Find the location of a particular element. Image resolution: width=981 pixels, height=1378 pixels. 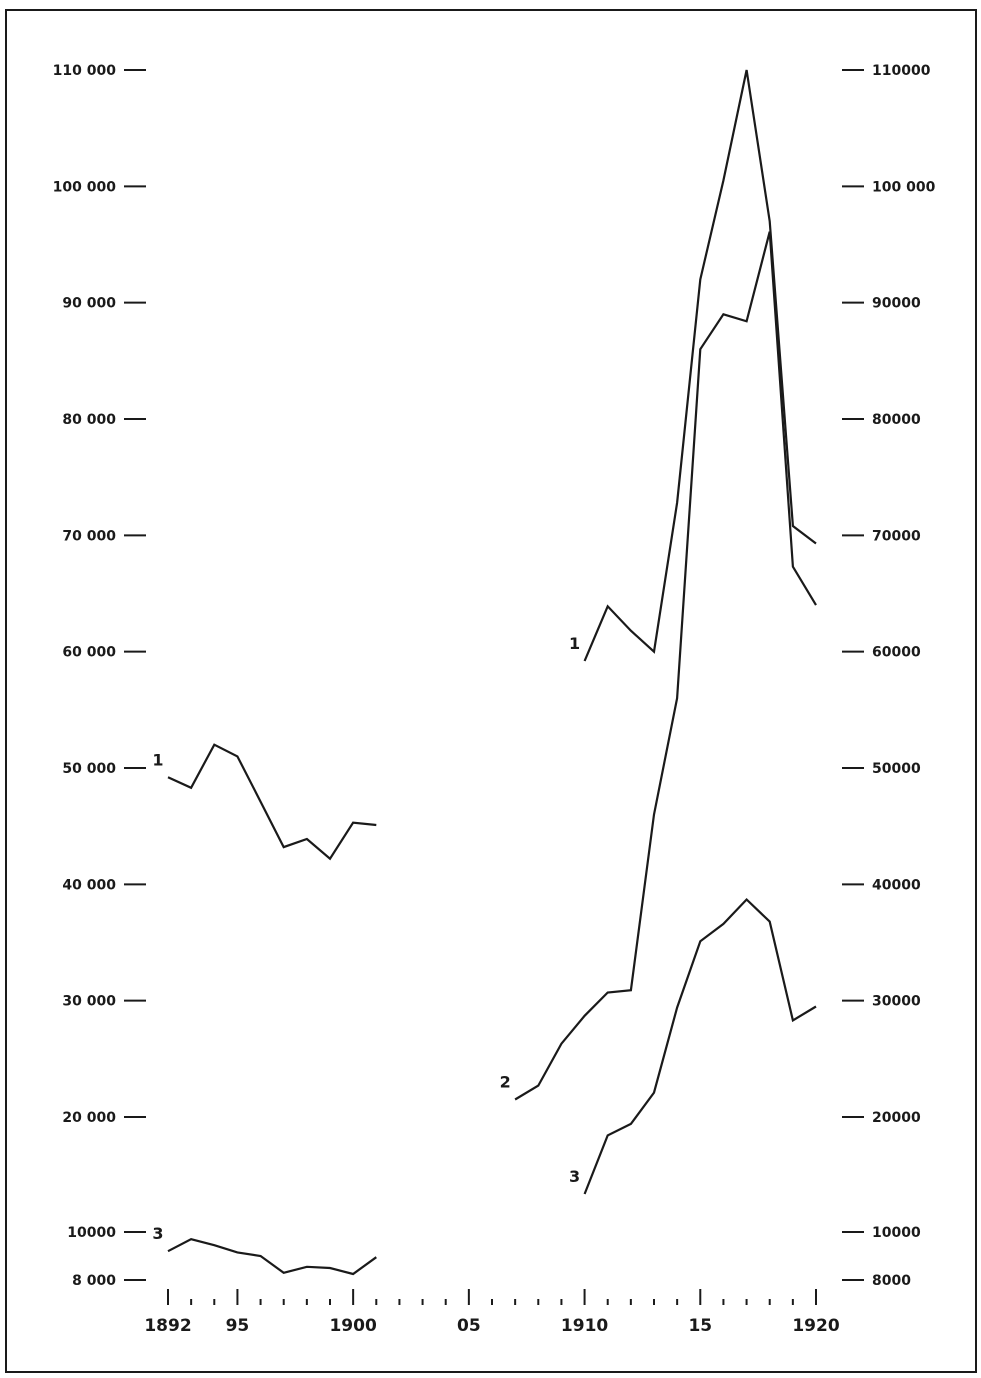

right-y-tick-label: 20000 is located at coordinates (896, 1118).